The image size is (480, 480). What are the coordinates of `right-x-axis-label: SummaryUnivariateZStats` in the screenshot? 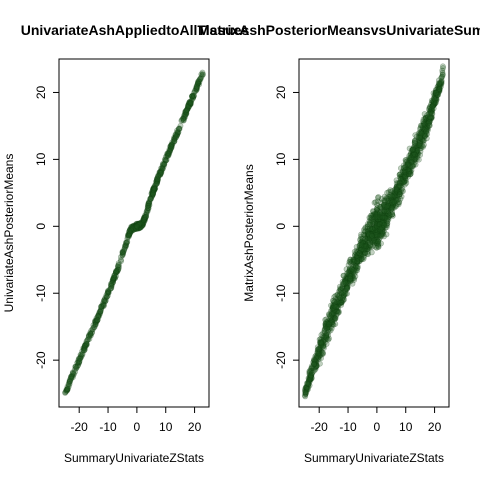 It's located at (374, 458).